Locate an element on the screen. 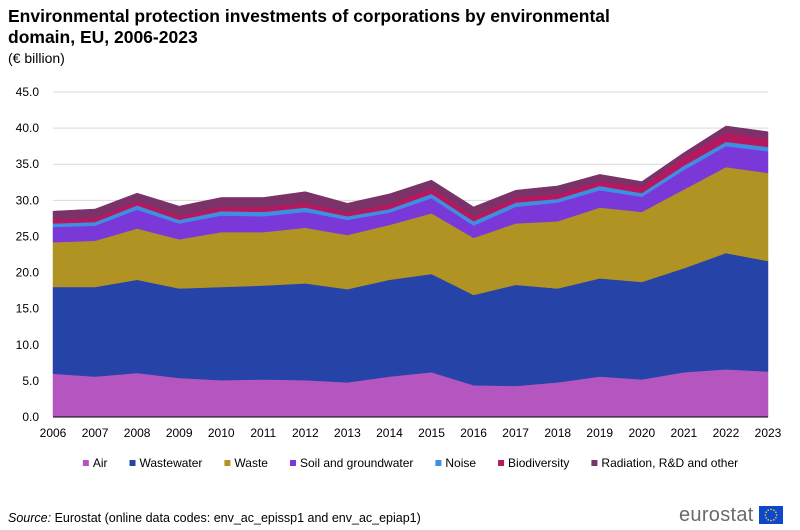 The image size is (800, 530). legend-label: Waste is located at coordinates (251, 463).